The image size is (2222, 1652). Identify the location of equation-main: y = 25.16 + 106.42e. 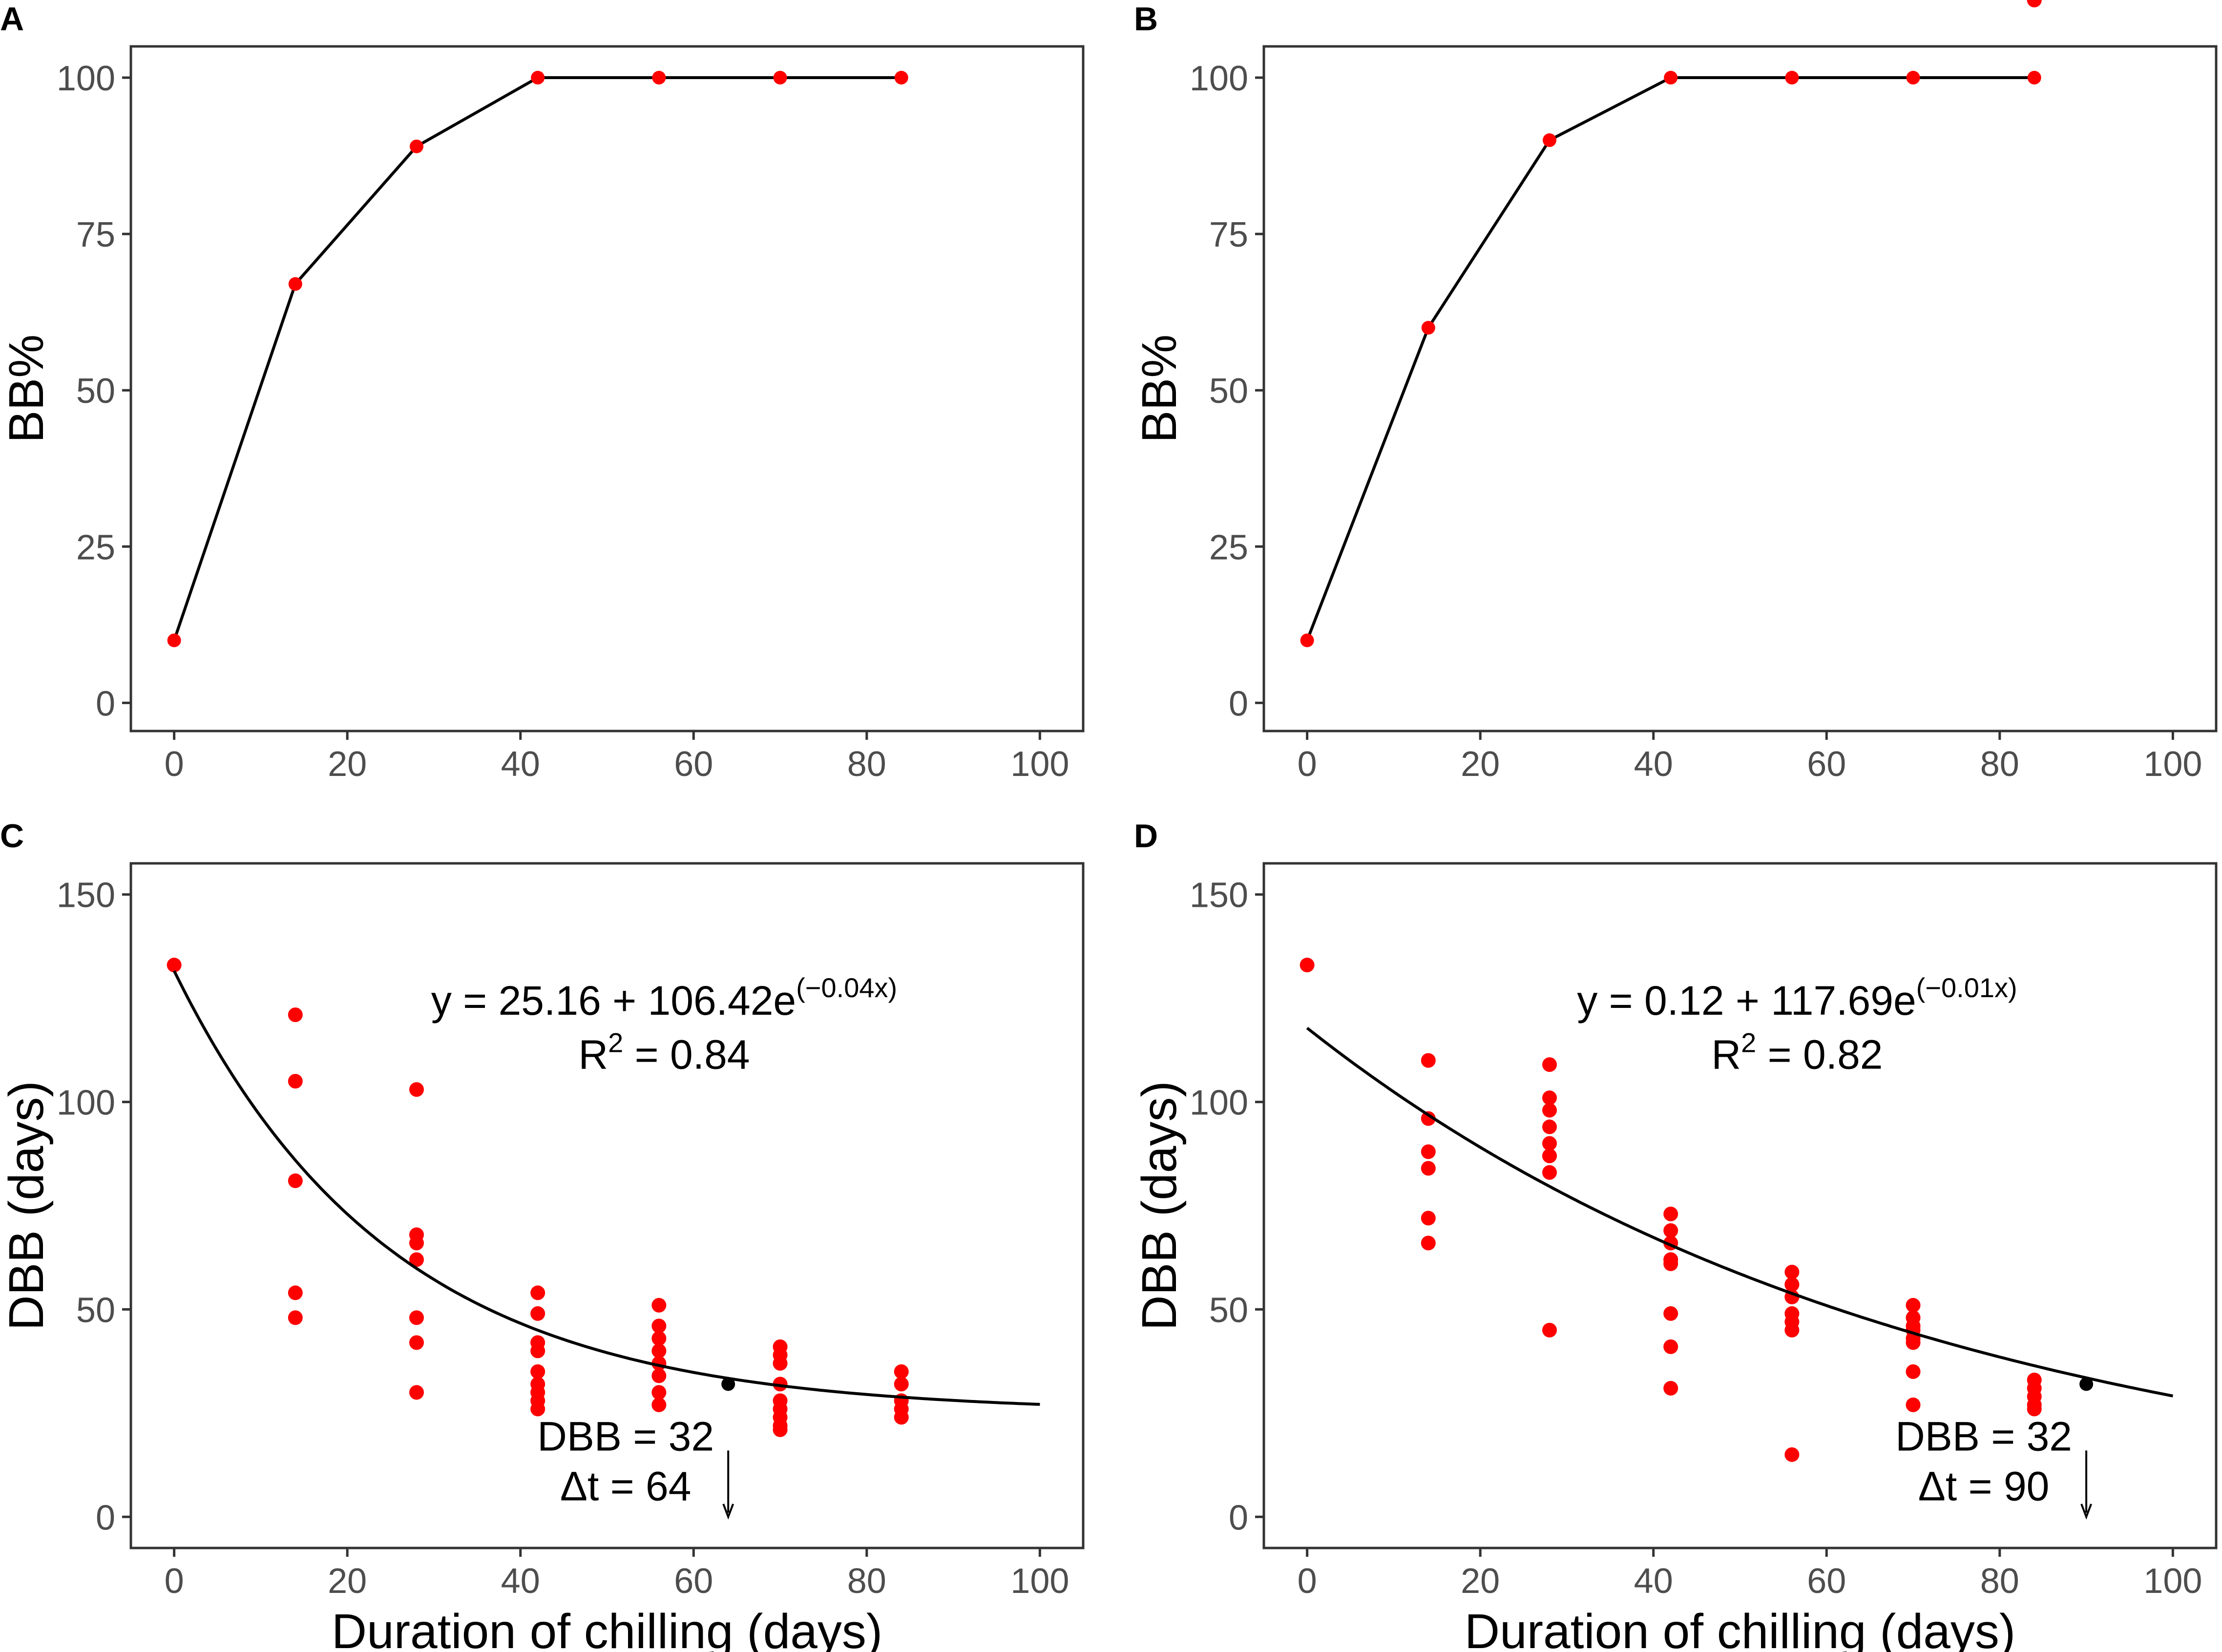
(613, 1001).